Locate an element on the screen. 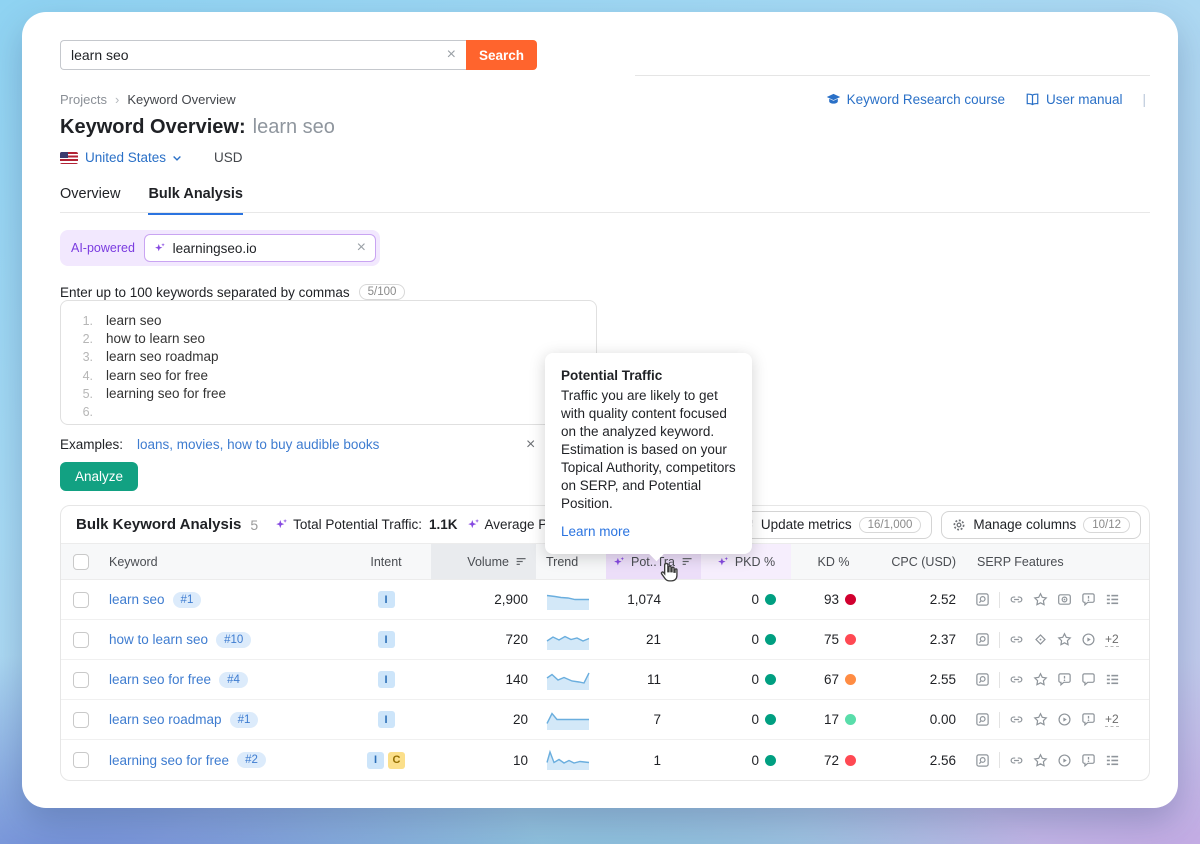  user-manual-link: User manual is located at coordinates (1073, 99).